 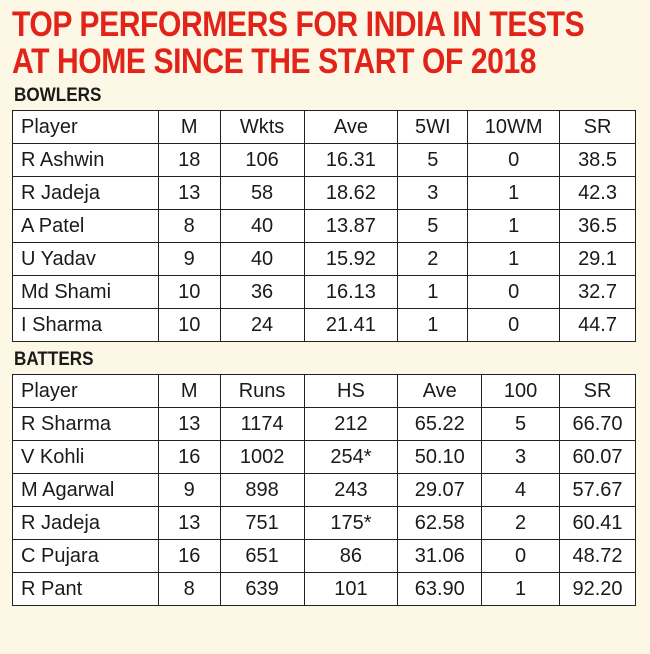 What do you see at coordinates (597, 226) in the screenshot?
I see `table-cell: 36.5` at bounding box center [597, 226].